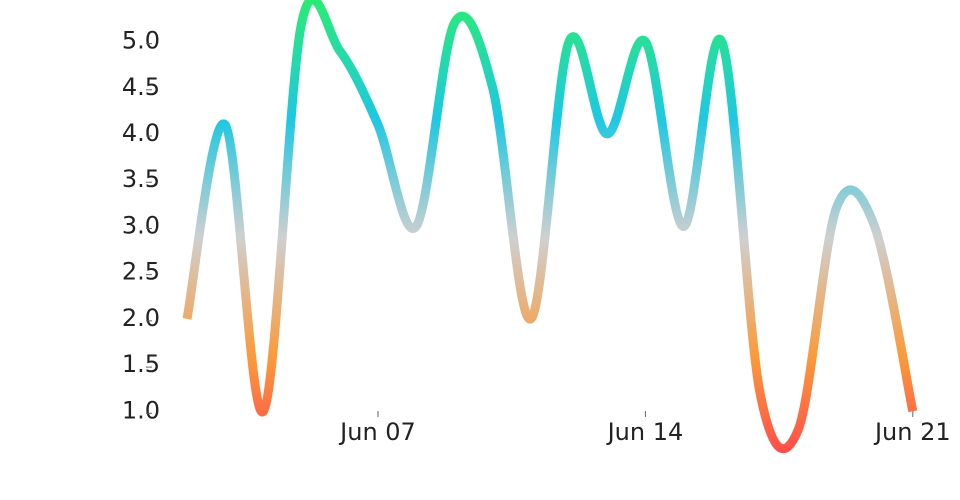  Describe the element at coordinates (141, 225) in the screenshot. I see `y-tick-label: 3.0` at that location.